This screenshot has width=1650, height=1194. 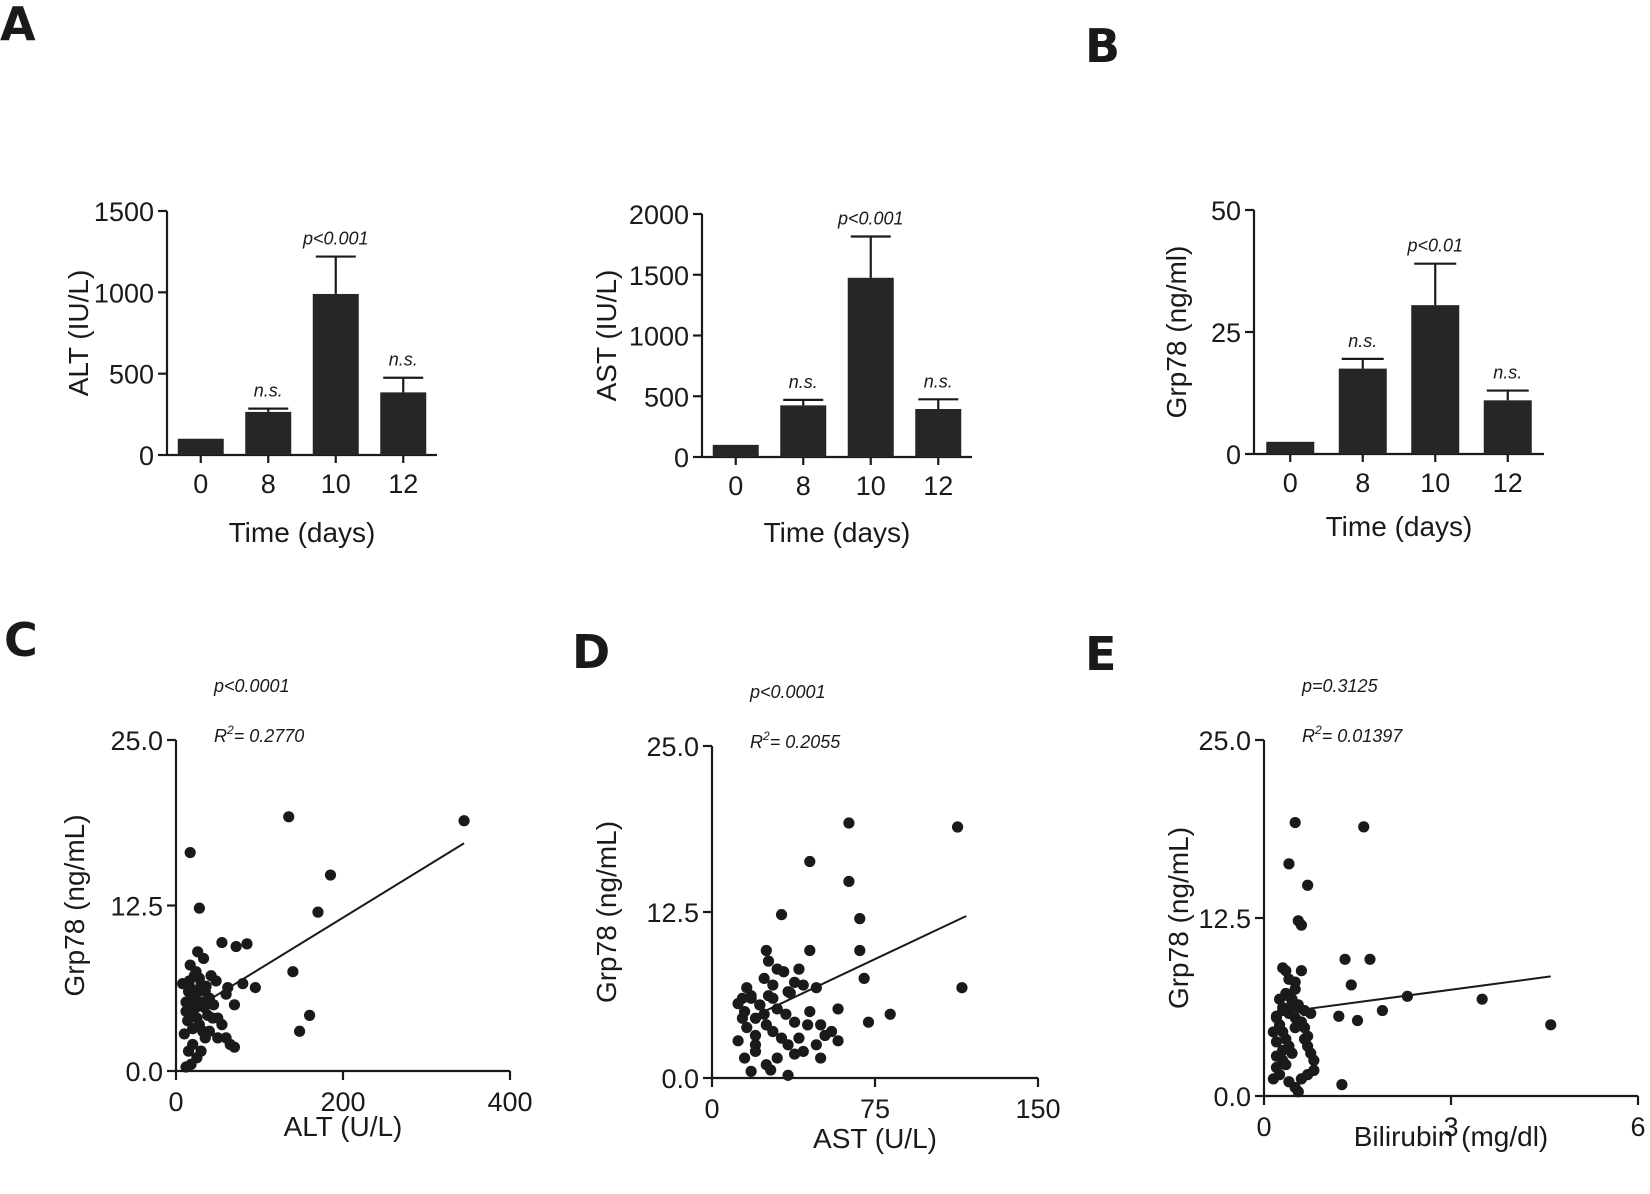 What do you see at coordinates (21, 640) in the screenshot?
I see `panel-label-c: C` at bounding box center [21, 640].